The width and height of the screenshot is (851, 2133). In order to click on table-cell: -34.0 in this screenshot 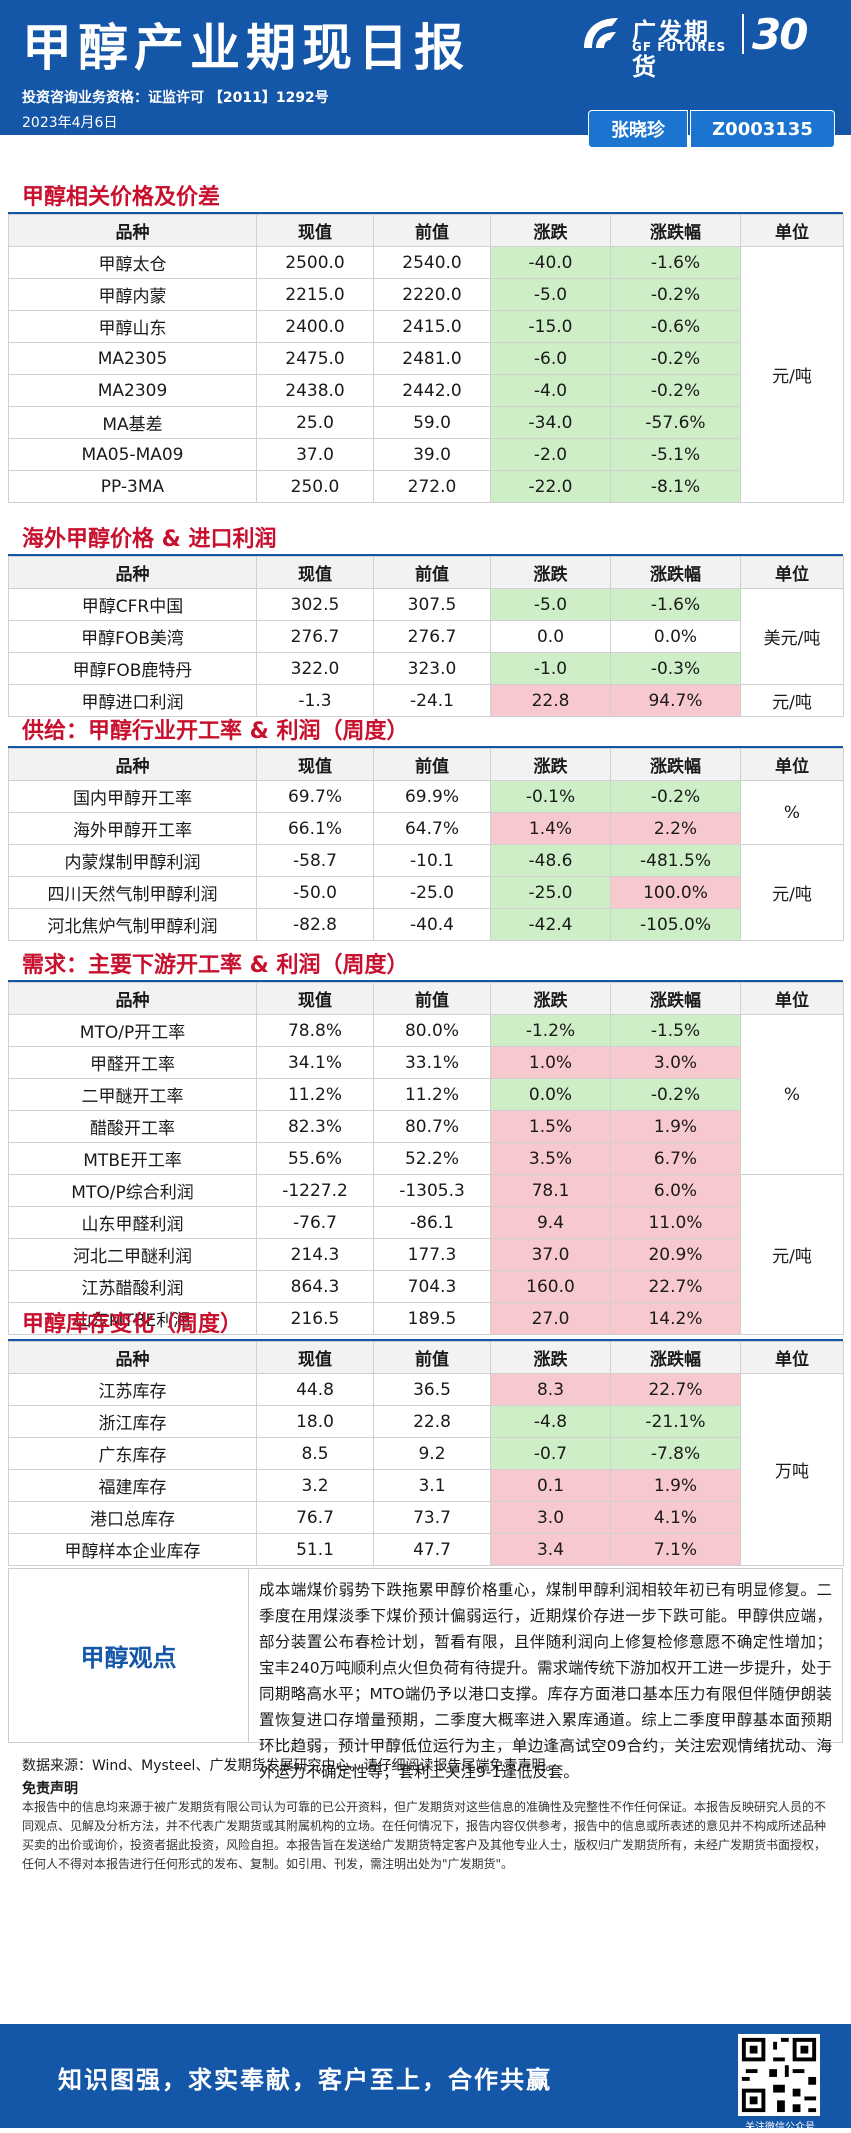, I will do `click(550, 422)`.